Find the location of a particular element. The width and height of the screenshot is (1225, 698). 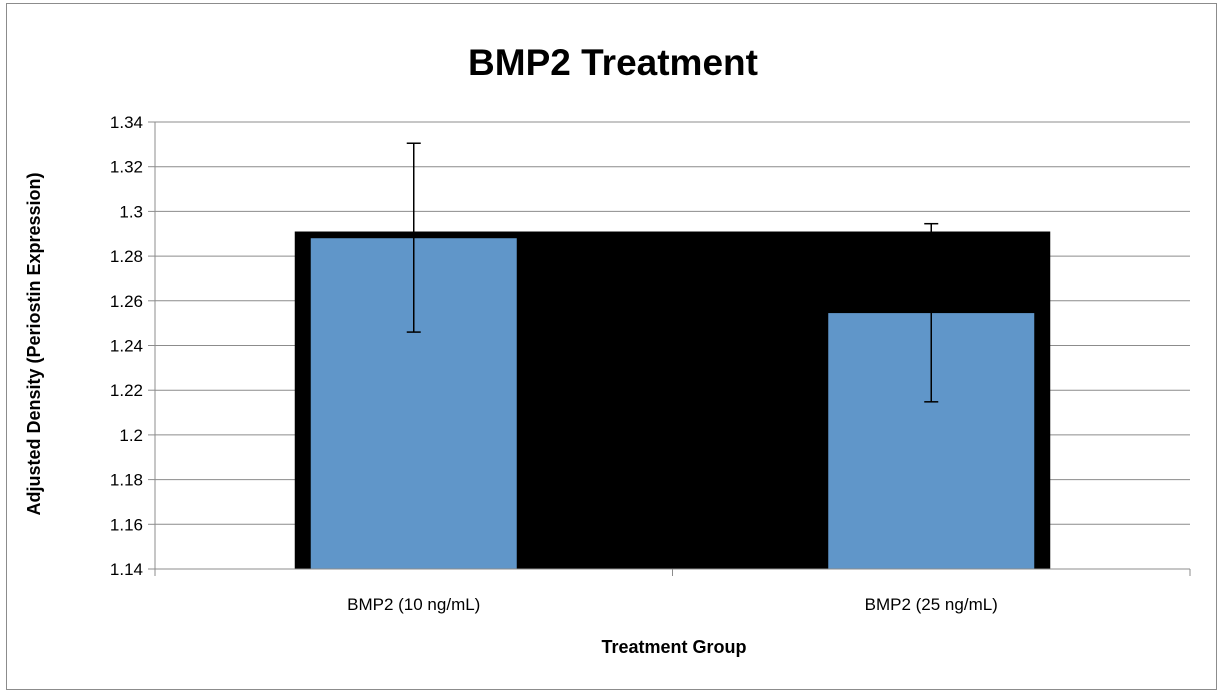

y-tick-label: 1.32 is located at coordinates (126, 167).